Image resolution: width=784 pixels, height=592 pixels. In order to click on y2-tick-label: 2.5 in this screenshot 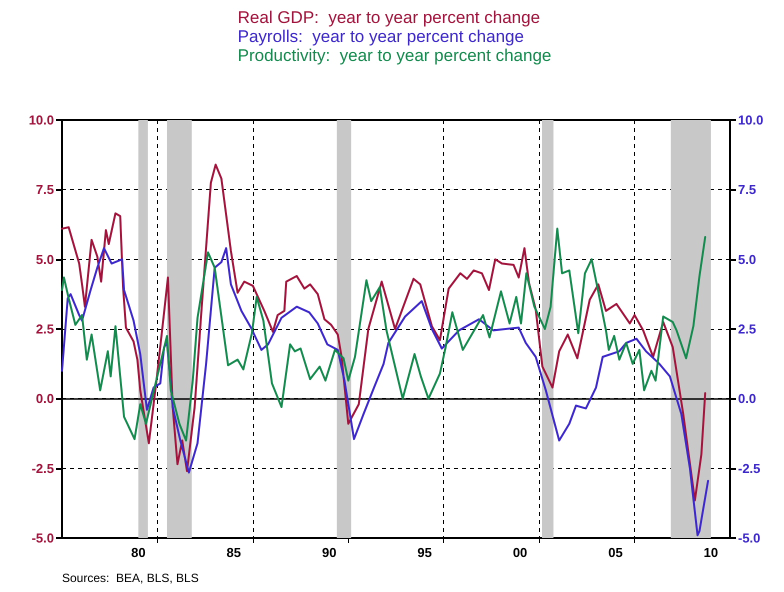, I will do `click(747, 329)`.